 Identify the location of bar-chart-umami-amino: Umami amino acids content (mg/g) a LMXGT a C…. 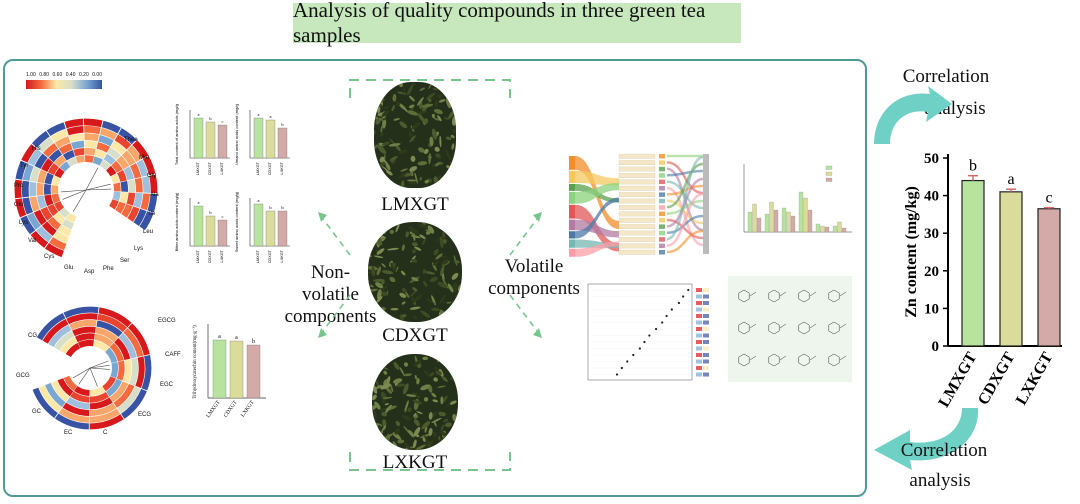
(262, 139).